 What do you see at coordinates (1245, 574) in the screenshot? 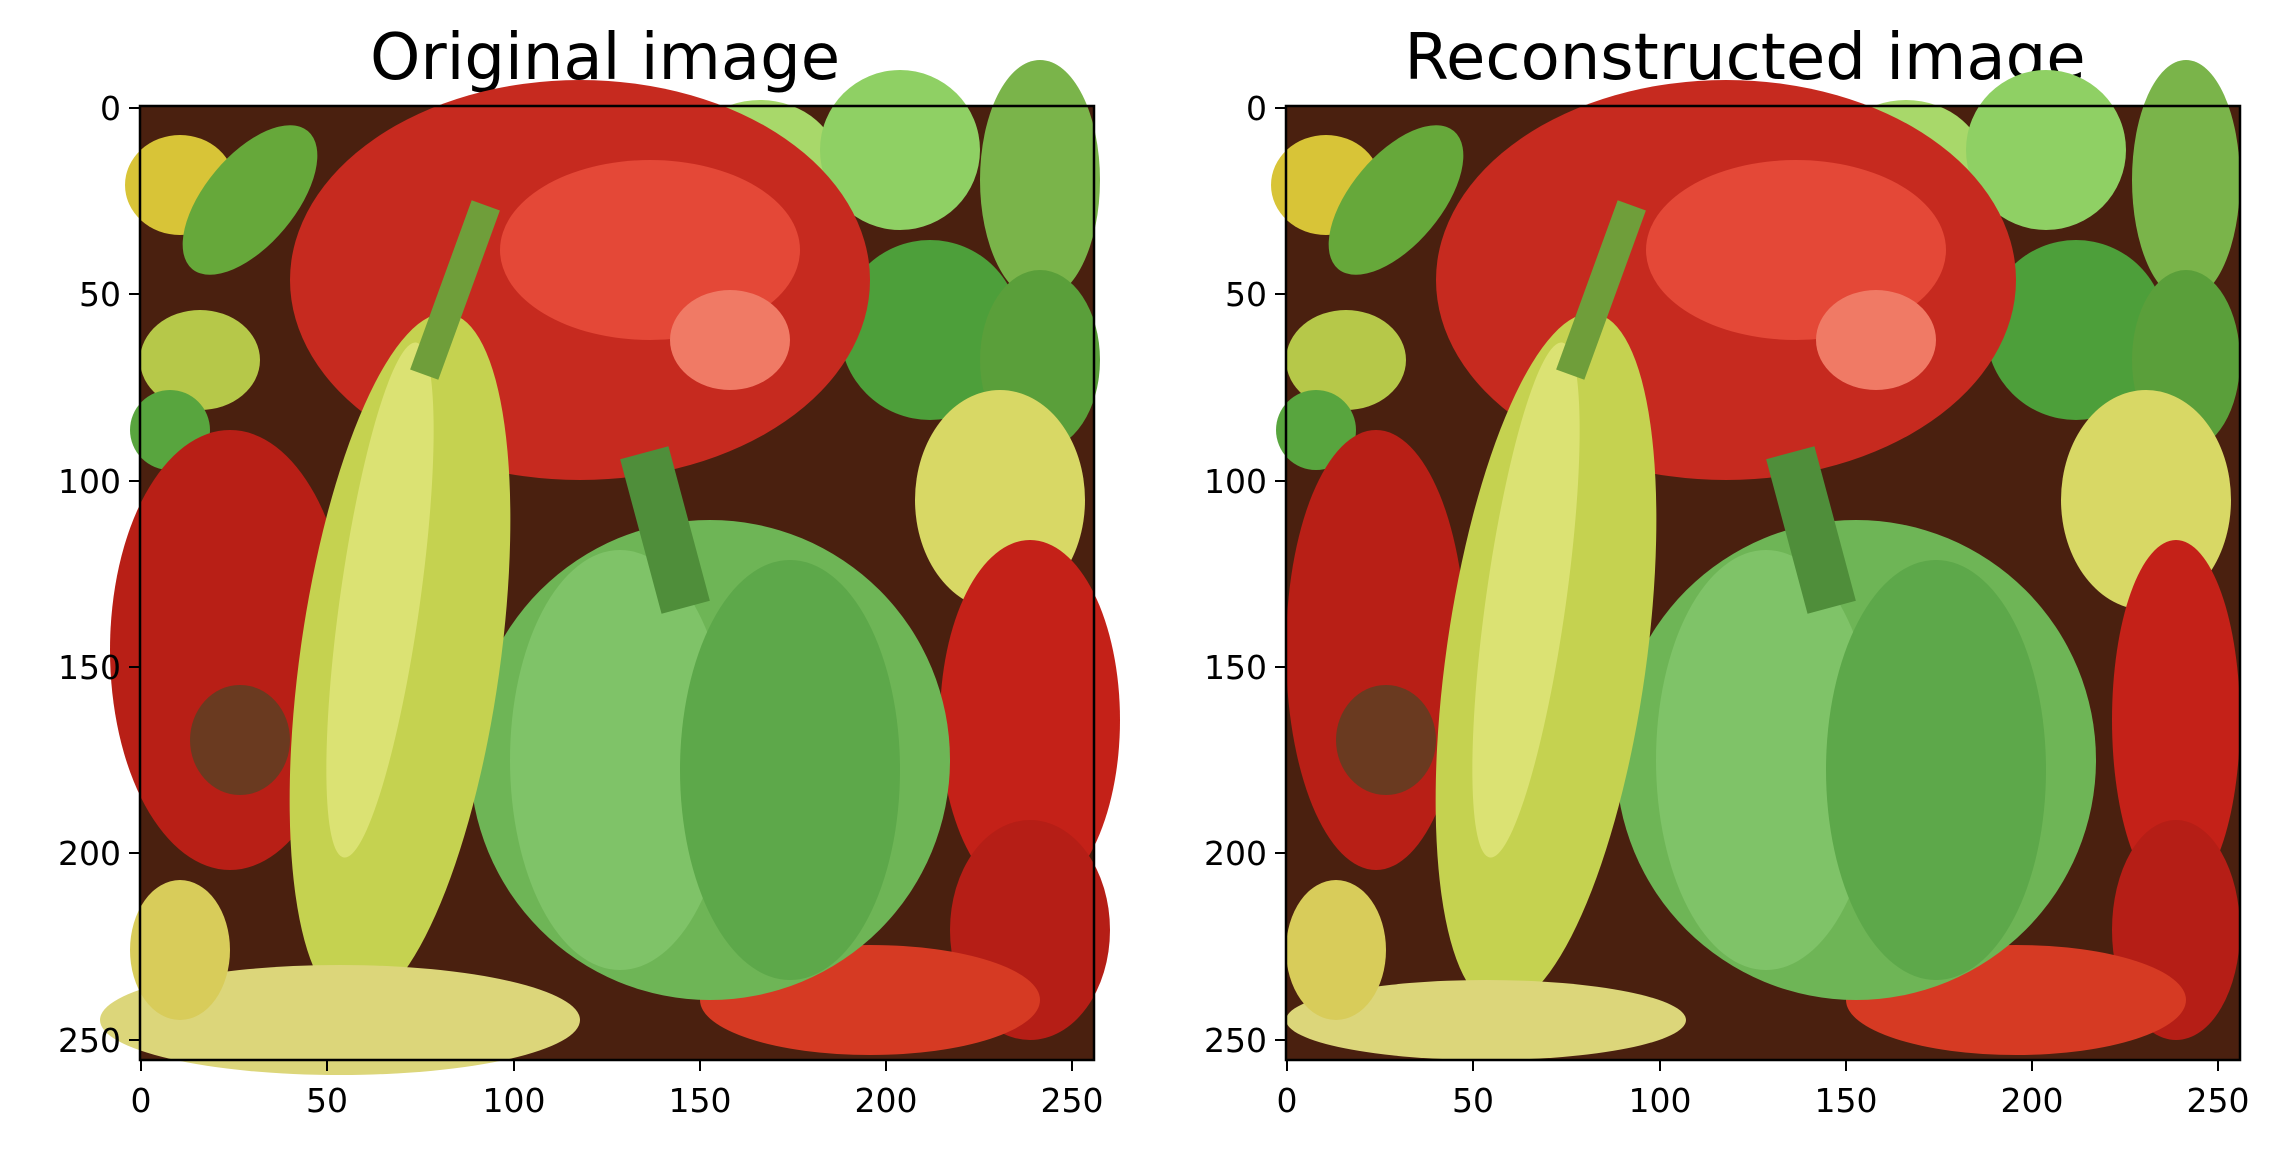
I see `reconstructed-y-ticks: 0 50 100 150 200 250` at bounding box center [1245, 574].